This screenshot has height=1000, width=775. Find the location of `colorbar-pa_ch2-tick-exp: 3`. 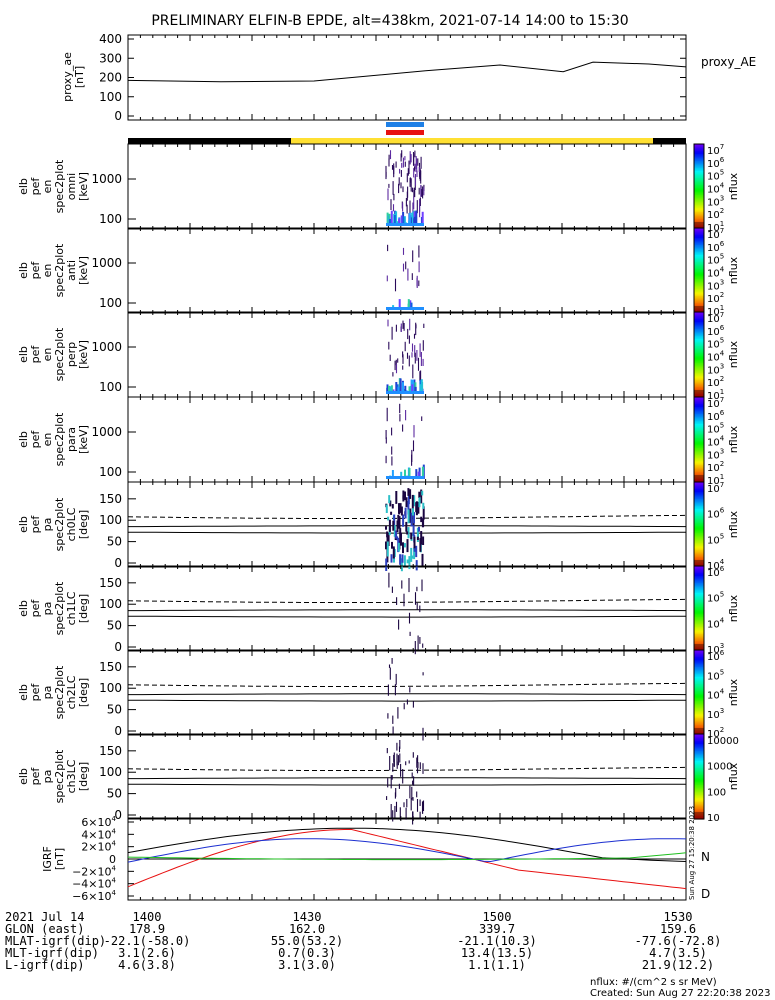

colorbar-pa_ch2-tick-exp: 3 is located at coordinates (722, 711).